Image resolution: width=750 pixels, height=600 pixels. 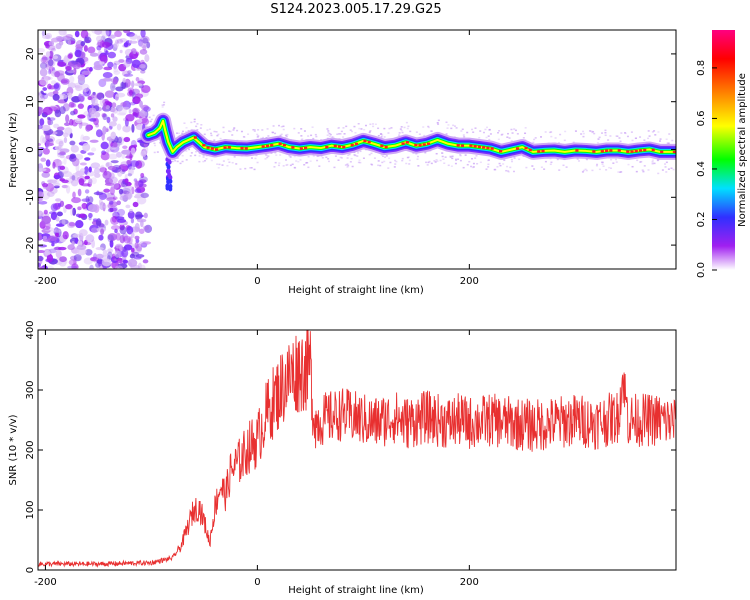 I want to click on spectrogram-x-tick-label: 200, so click(x=469, y=281).